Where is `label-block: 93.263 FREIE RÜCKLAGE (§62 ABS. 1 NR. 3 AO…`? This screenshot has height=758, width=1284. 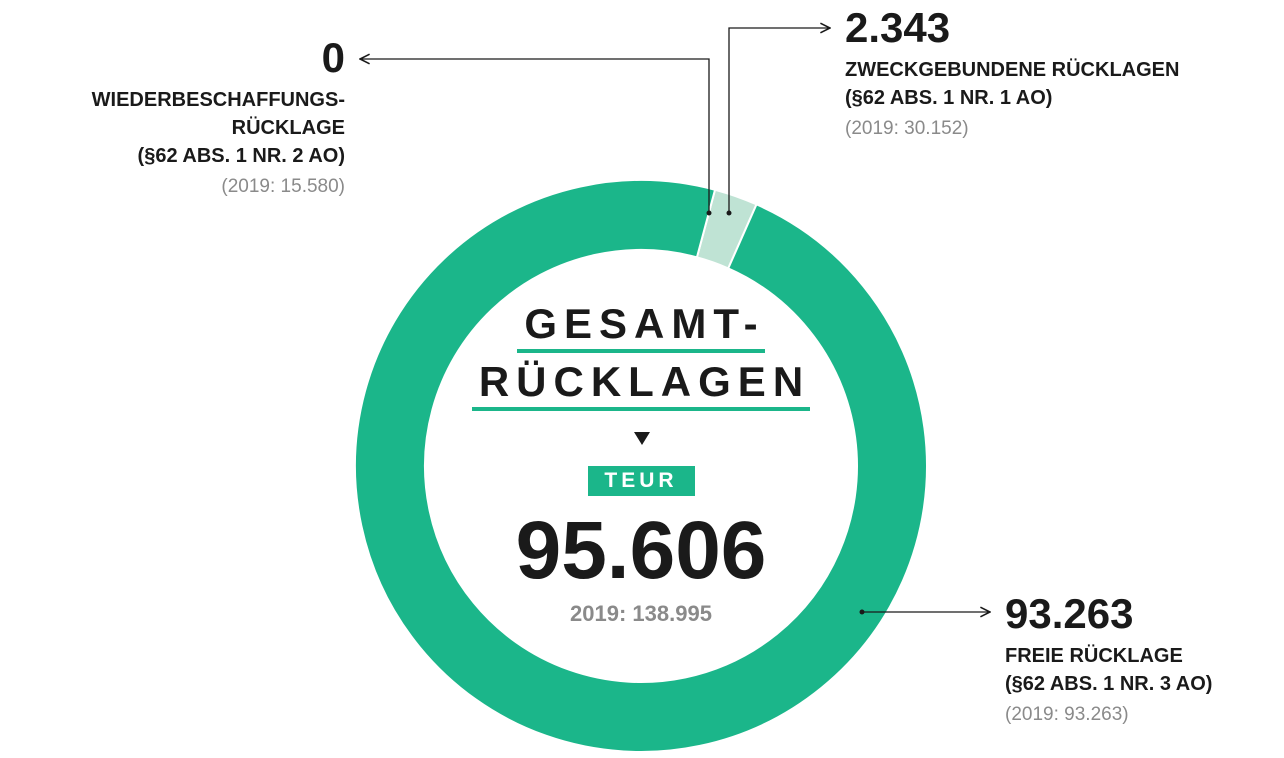 label-block: 93.263 FREIE RÜCKLAGE (§62 ABS. 1 NR. 3 AO… is located at coordinates (1108, 660).